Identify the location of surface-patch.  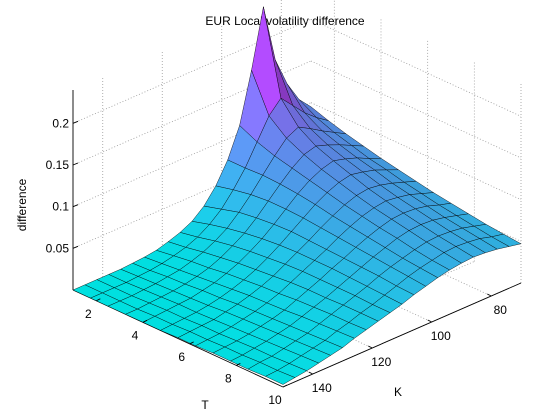
(280, 377).